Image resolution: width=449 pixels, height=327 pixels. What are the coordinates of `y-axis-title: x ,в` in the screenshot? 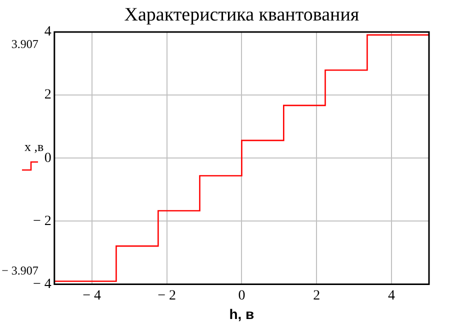 It's located at (34, 146).